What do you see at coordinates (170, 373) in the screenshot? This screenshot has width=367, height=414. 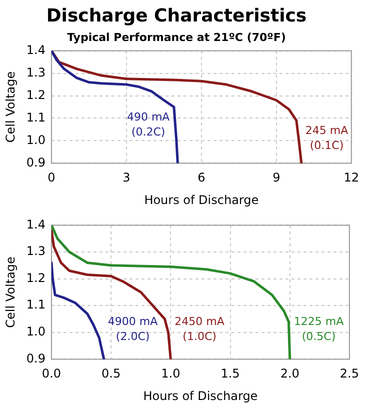 I see `x-tick-label: 1.0` at bounding box center [170, 373].